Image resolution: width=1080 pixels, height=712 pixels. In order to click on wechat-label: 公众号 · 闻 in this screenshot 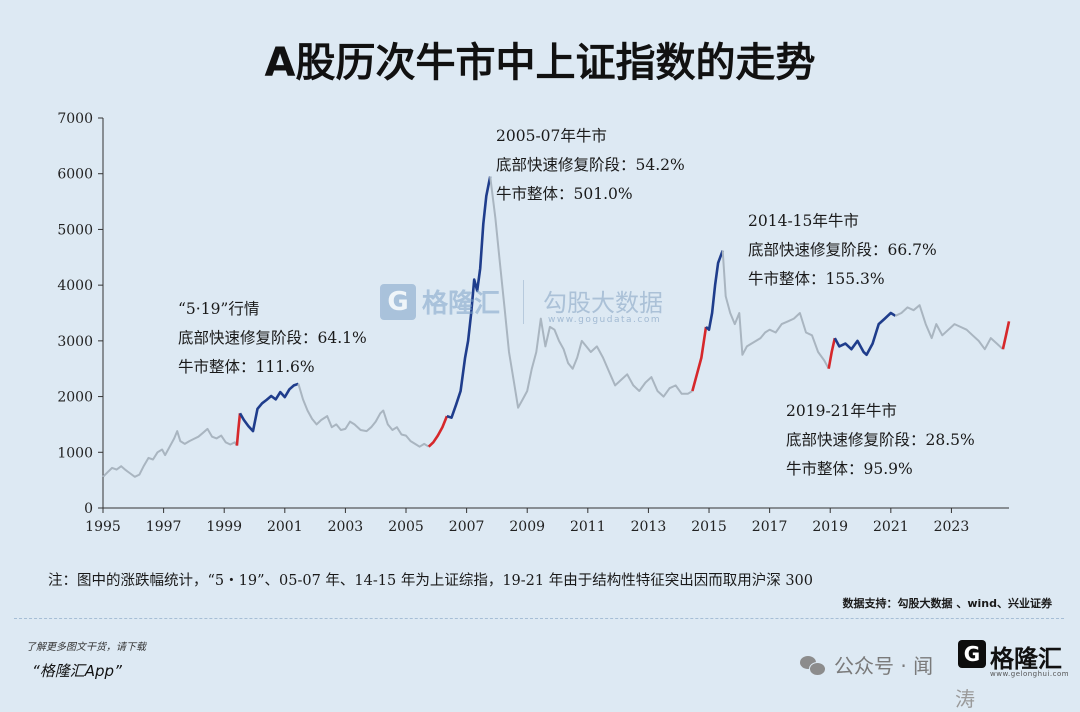, I will do `click(884, 666)`.